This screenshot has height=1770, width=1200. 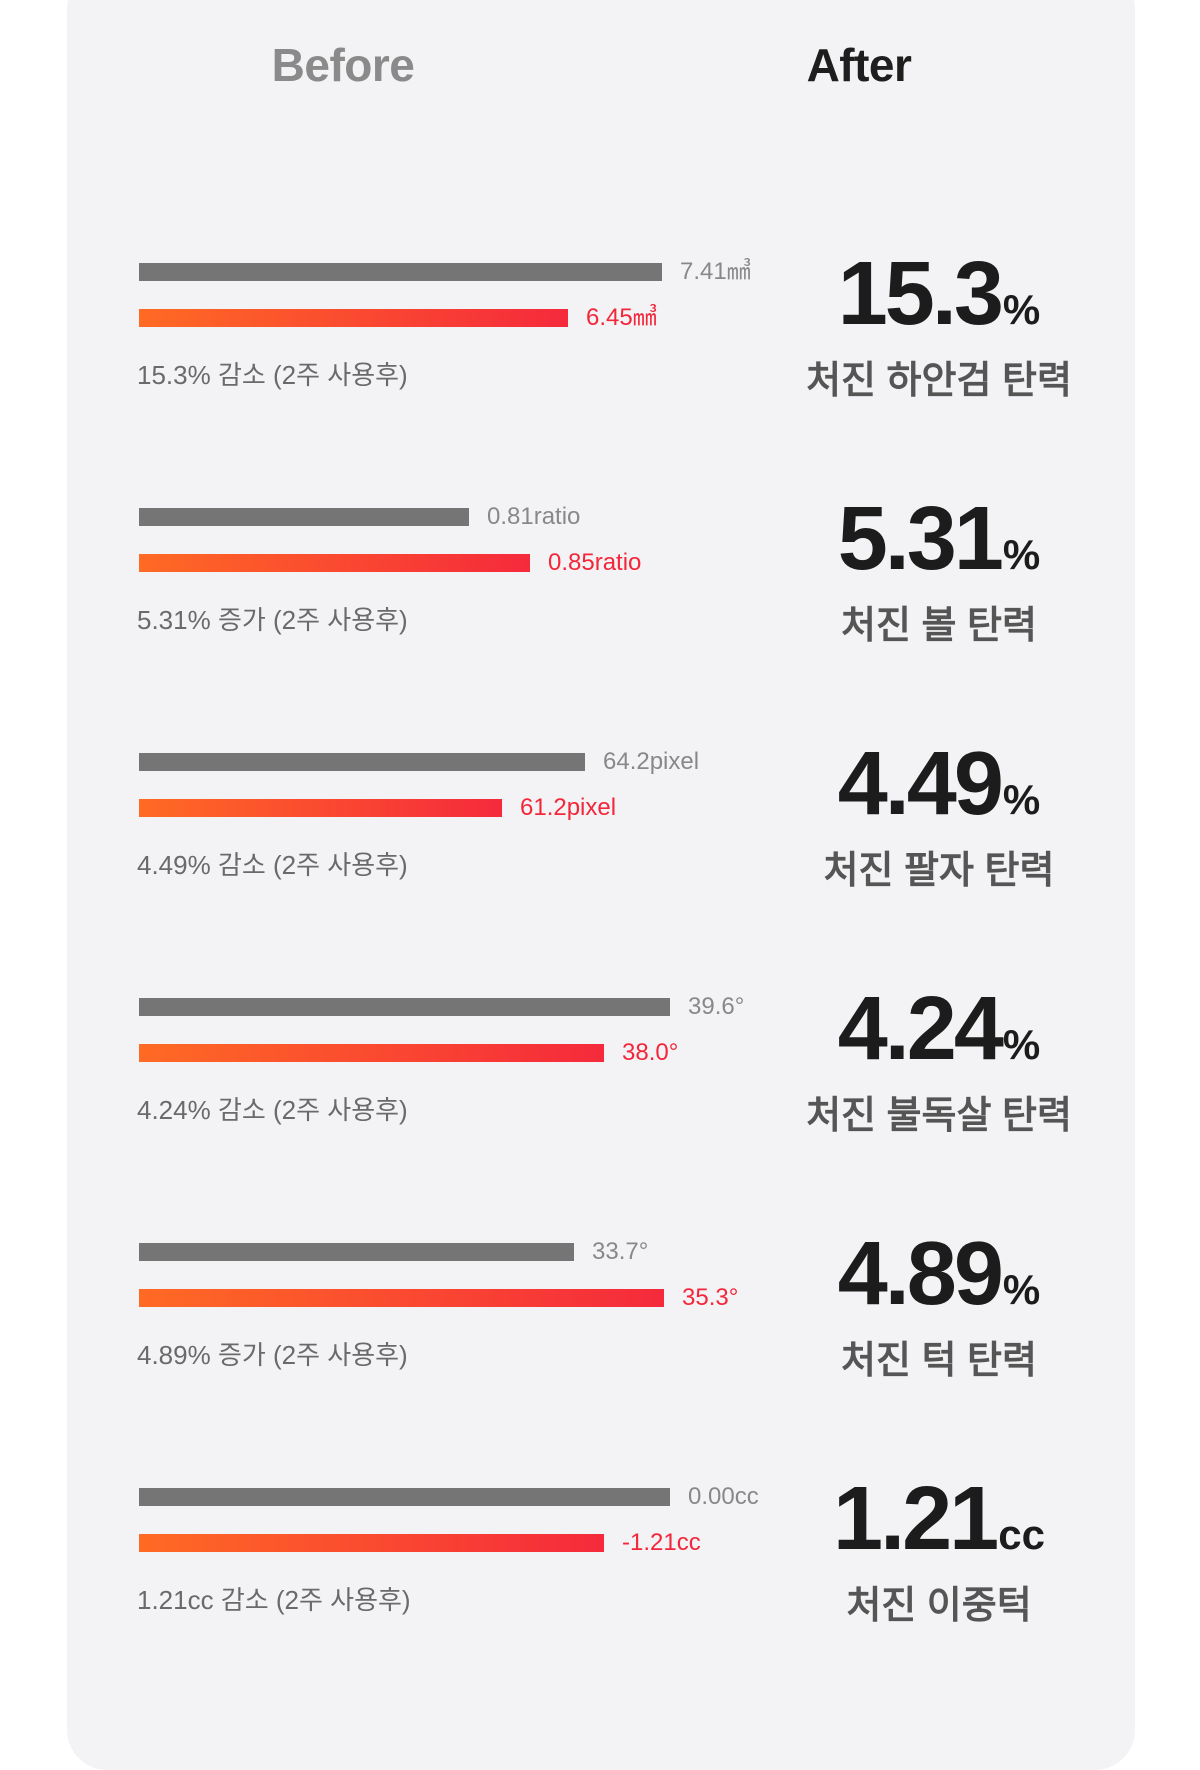 I want to click on big-stat-unit: cc, so click(x=1021, y=1534).